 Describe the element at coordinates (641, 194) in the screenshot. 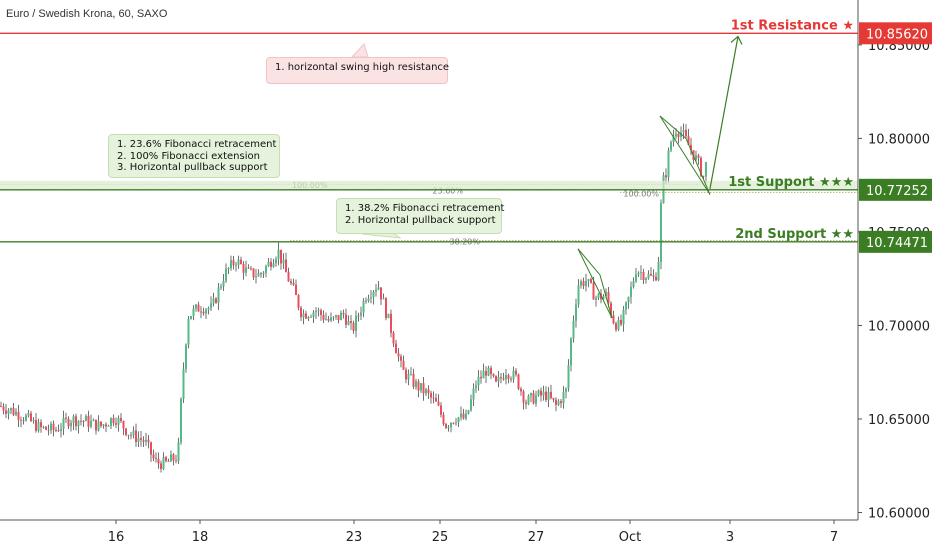

I see `fib-label: 100.00%` at that location.